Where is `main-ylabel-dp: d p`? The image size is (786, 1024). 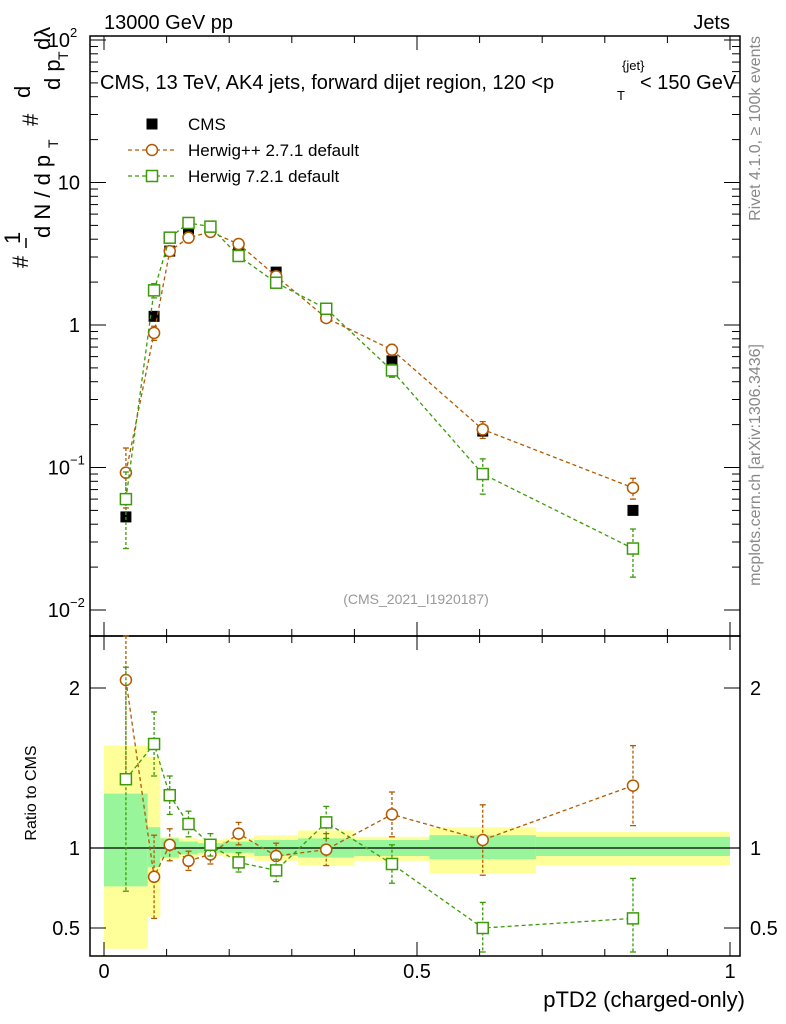
main-ylabel-dp: d p is located at coordinates (52, 74).